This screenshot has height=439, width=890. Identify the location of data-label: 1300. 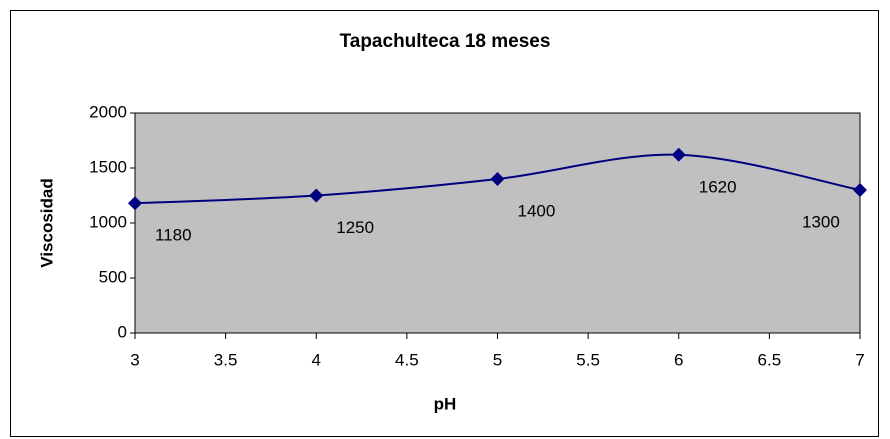
(821, 221).